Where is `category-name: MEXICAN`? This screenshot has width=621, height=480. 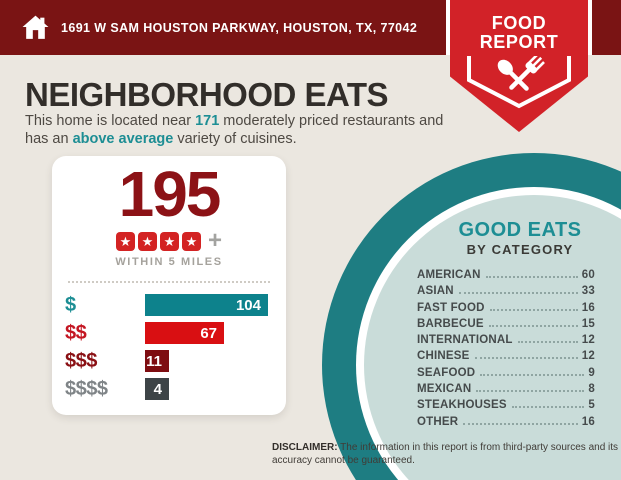 category-name: MEXICAN is located at coordinates (444, 389).